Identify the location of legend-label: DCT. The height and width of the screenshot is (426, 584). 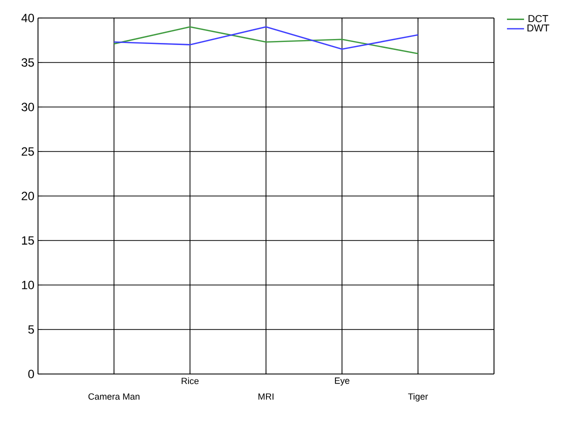
(538, 18).